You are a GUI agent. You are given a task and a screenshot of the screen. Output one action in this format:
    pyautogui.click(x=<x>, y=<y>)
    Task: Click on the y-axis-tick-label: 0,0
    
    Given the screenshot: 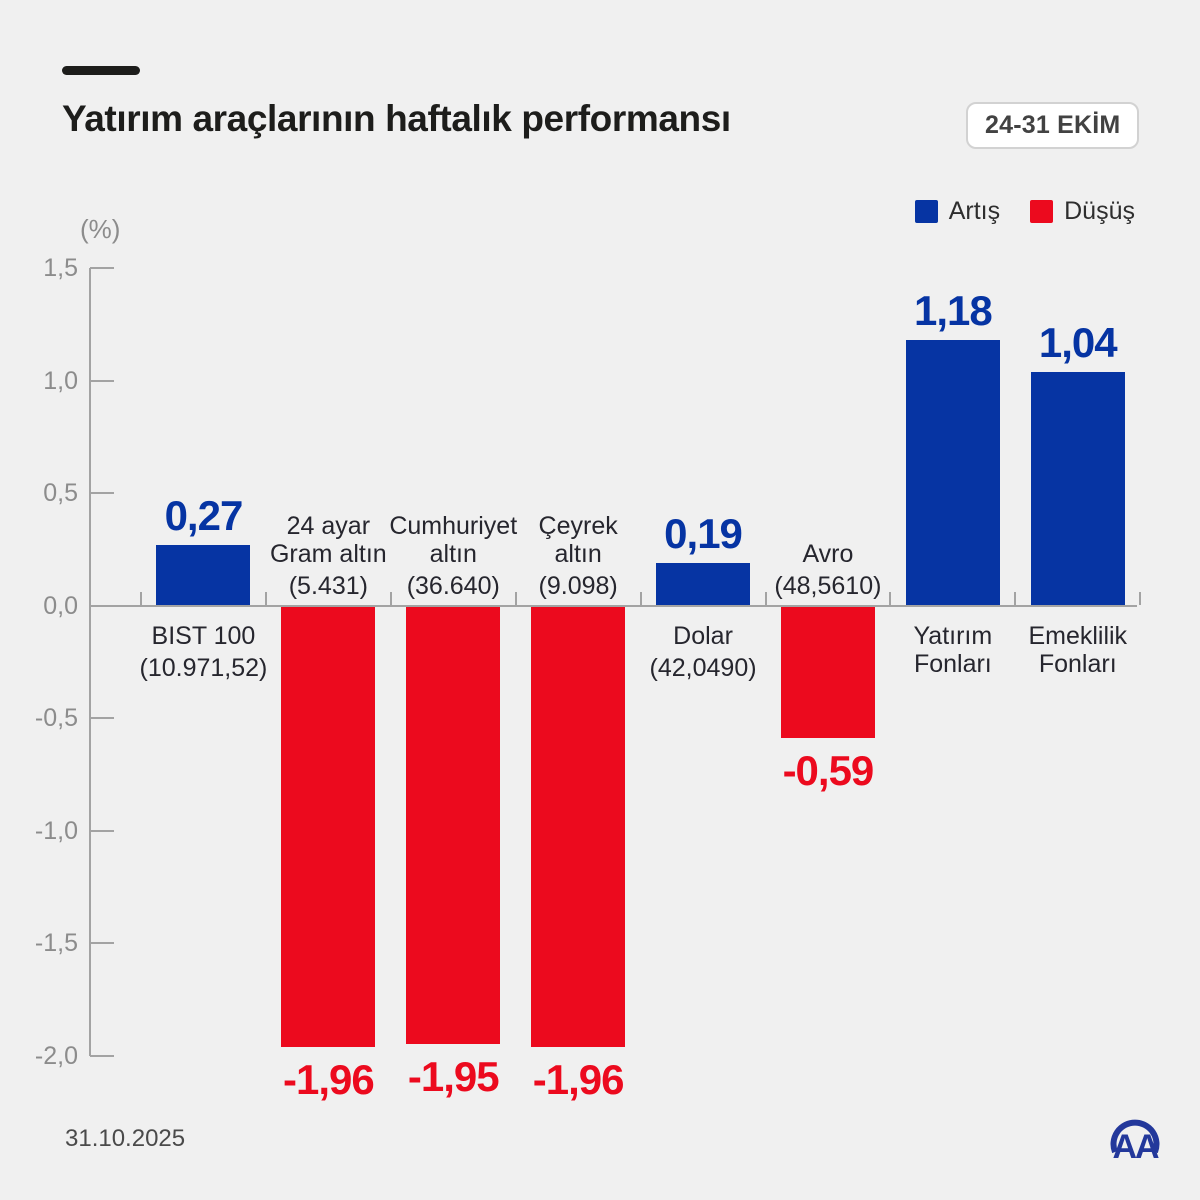 What is the action you would take?
    pyautogui.click(x=60, y=605)
    